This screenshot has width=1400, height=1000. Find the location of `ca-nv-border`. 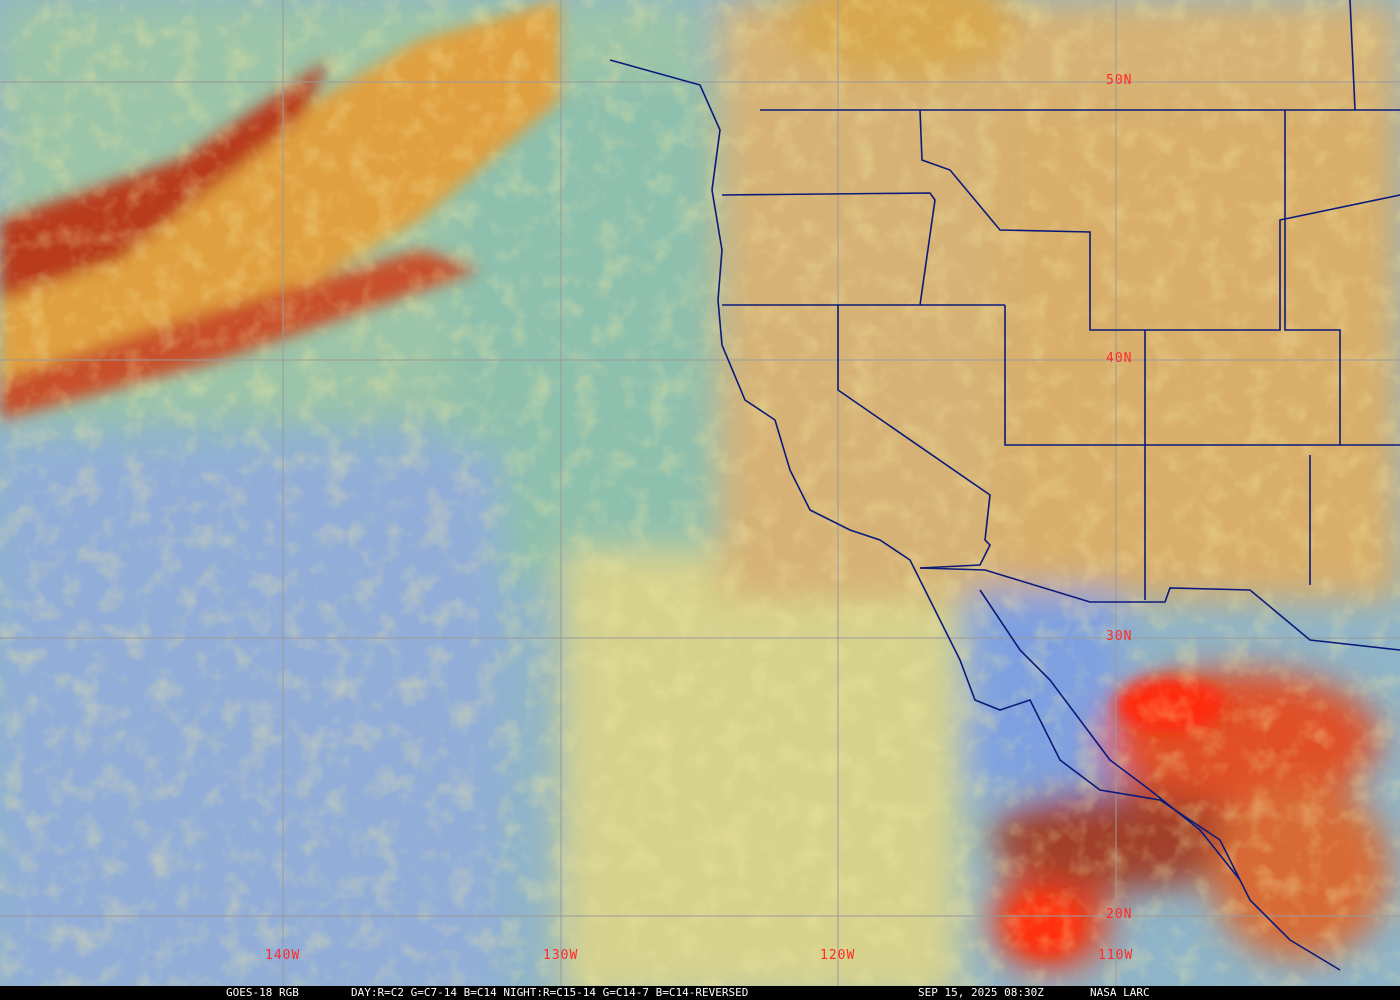

ca-nv-border is located at coordinates (914, 437).